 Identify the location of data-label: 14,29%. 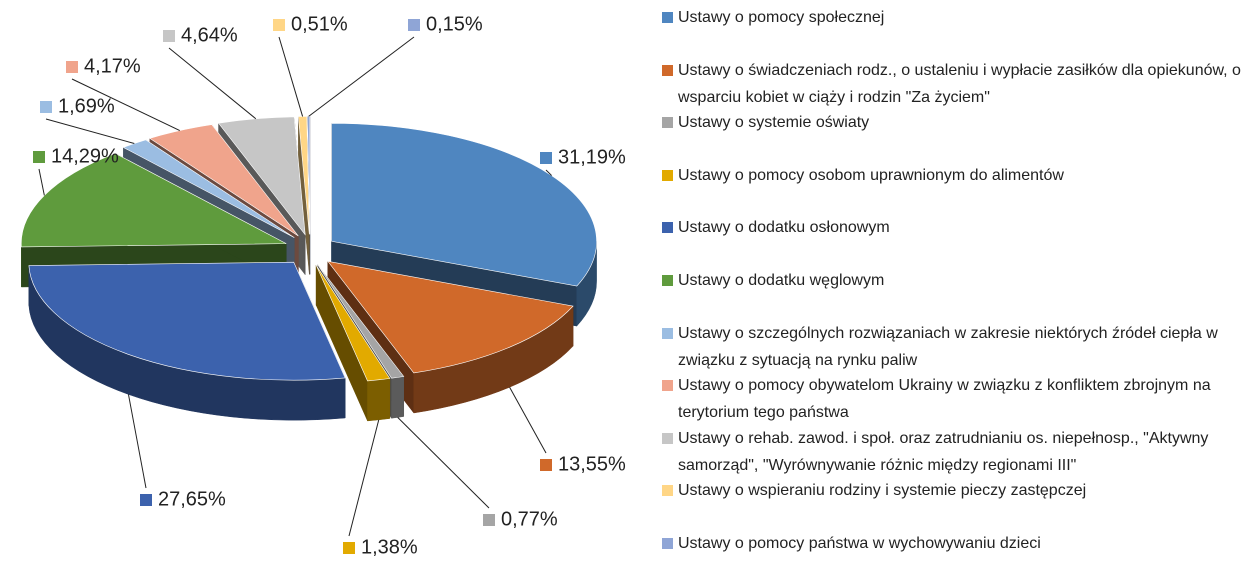
(85, 156).